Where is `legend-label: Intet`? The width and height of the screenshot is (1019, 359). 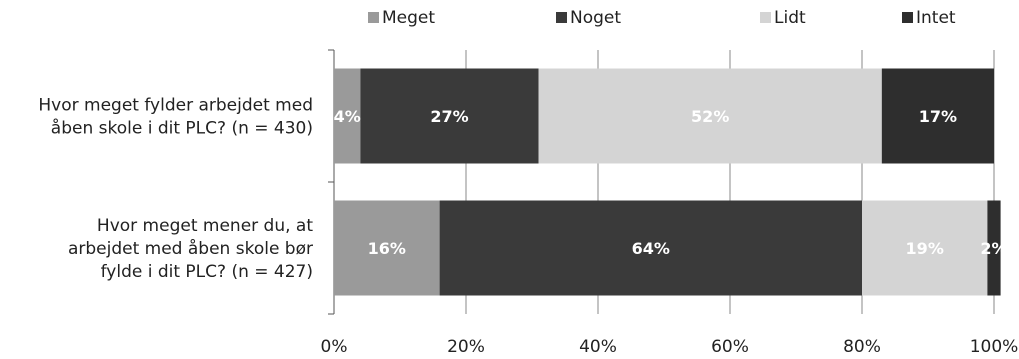 legend-label: Intet is located at coordinates (936, 18).